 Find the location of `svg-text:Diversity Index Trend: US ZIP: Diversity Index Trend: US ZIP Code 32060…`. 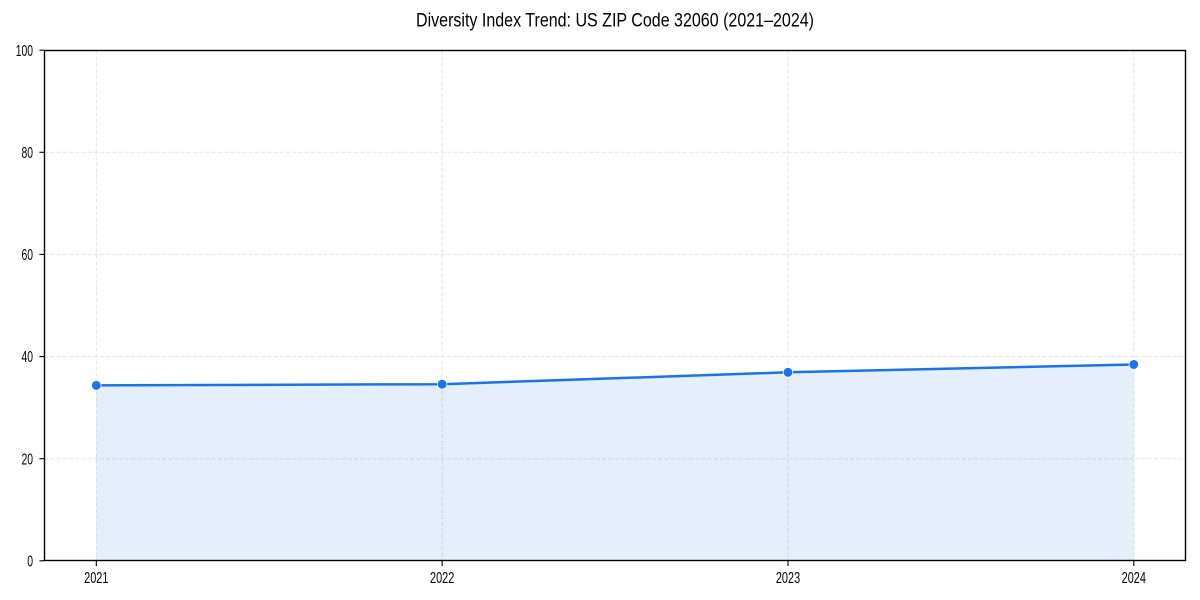

svg-text:Diversity Index Trend: US ZIP: Diversity Index Trend: US ZIP Code 32060… is located at coordinates (615, 21).